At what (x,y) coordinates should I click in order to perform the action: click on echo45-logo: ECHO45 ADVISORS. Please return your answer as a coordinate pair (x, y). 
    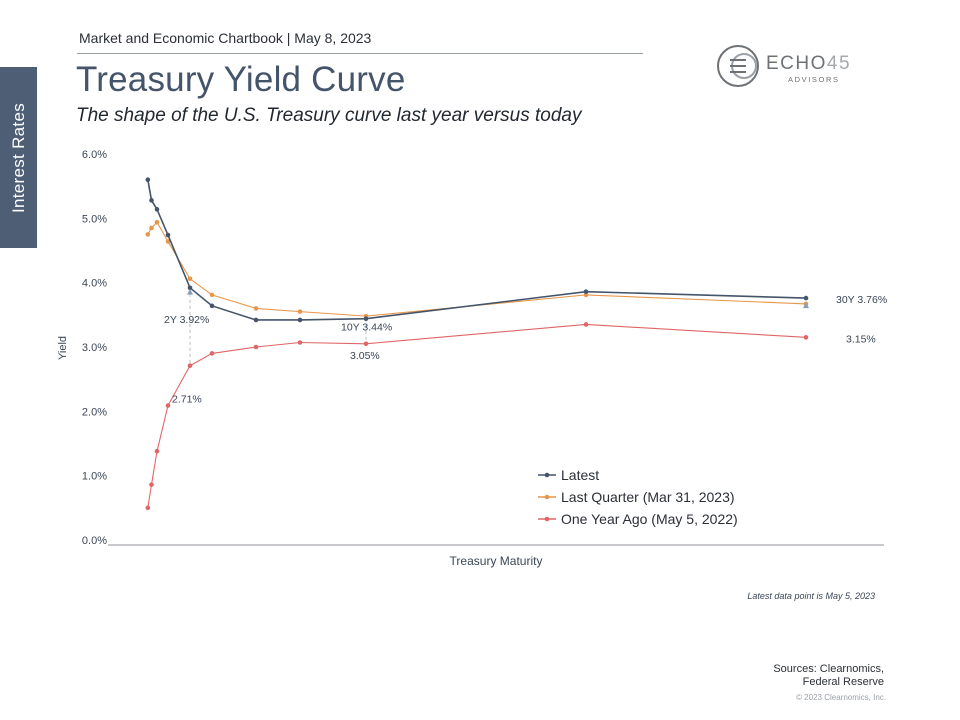
    Looking at the image, I should click on (791, 66).